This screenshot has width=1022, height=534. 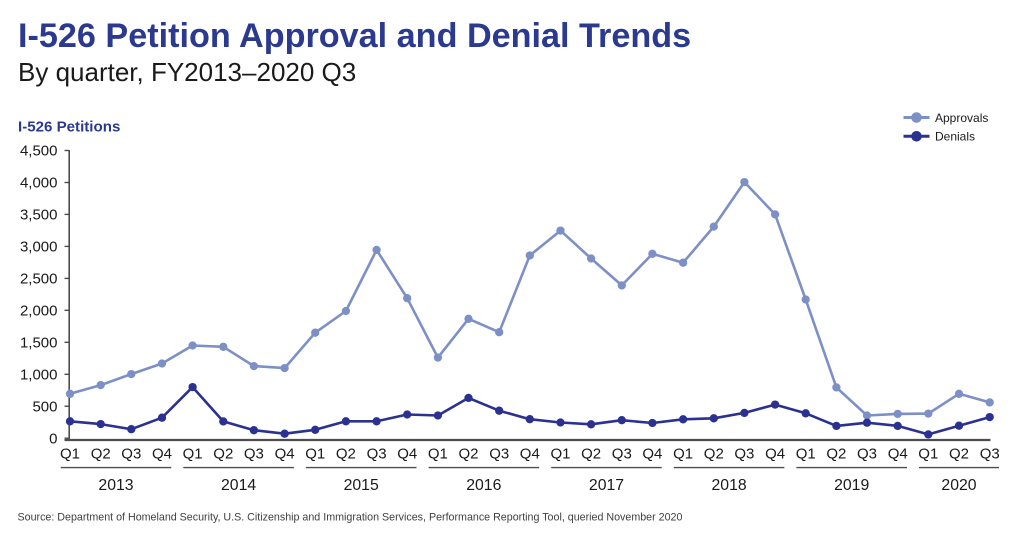 What do you see at coordinates (187, 72) in the screenshot?
I see `svg-text: By quarter, FY2013–2020 Q3` at bounding box center [187, 72].